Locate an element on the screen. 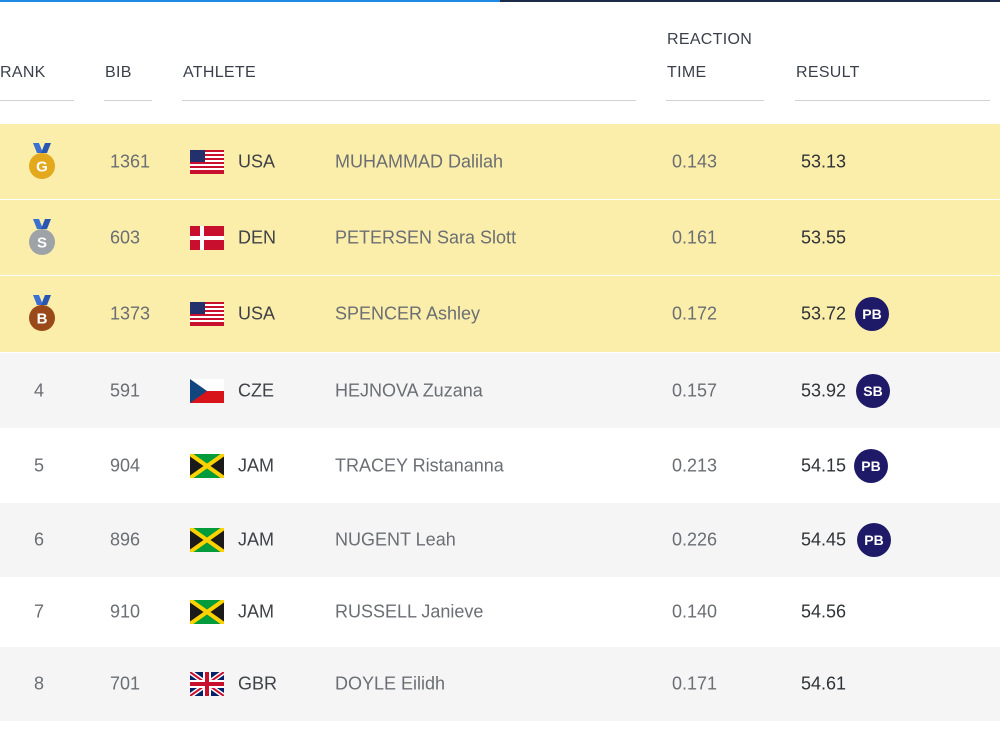  rank-value: 4 is located at coordinates (39, 390).